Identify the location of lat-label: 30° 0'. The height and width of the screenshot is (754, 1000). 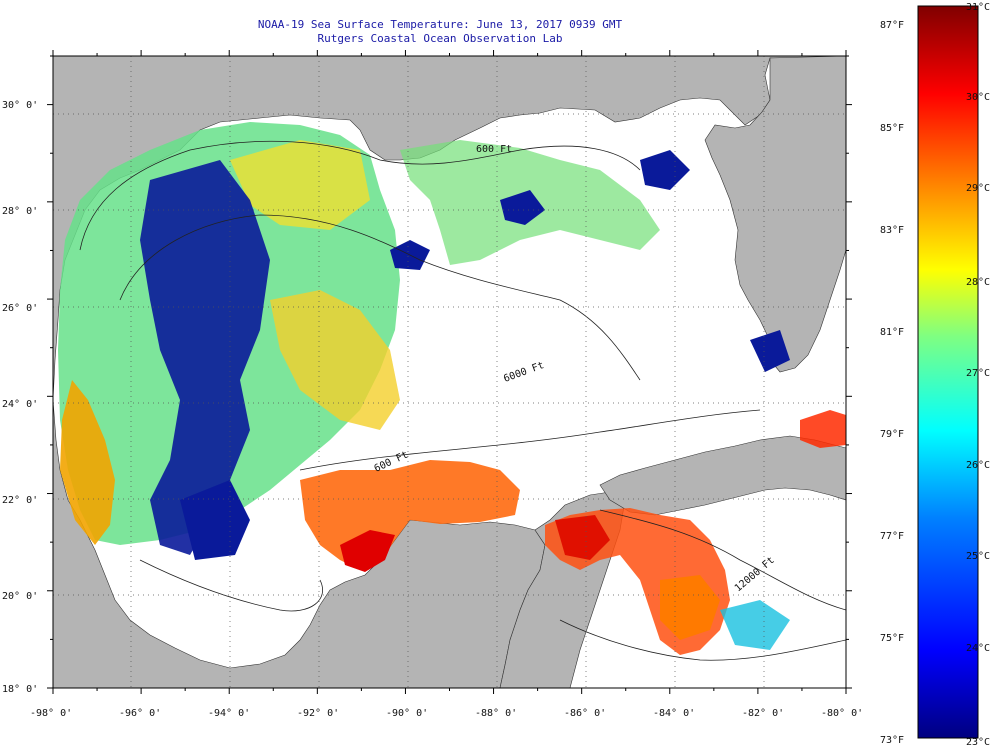
(20, 105).